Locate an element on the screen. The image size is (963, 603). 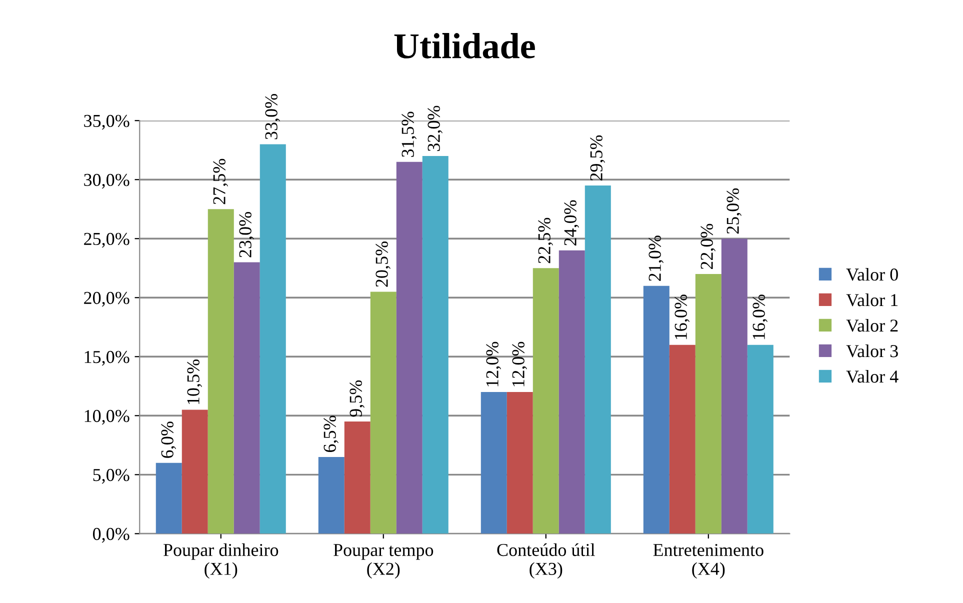
data-label: 24,0% is located at coordinates (572, 223).